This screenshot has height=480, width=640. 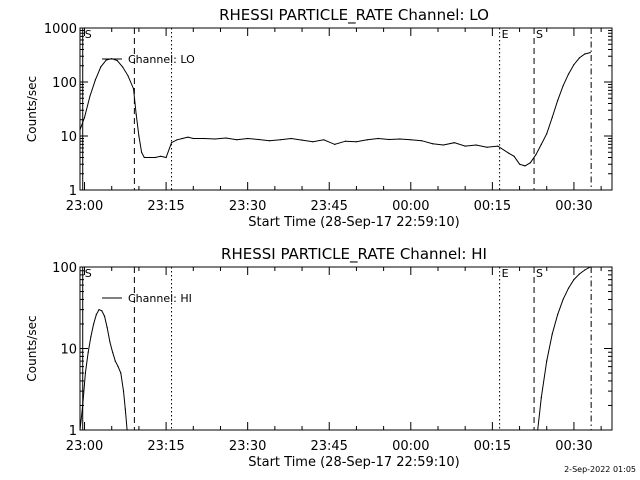 What do you see at coordinates (410, 446) in the screenshot?
I see `chart-2-xtick-label: 00:00` at bounding box center [410, 446].